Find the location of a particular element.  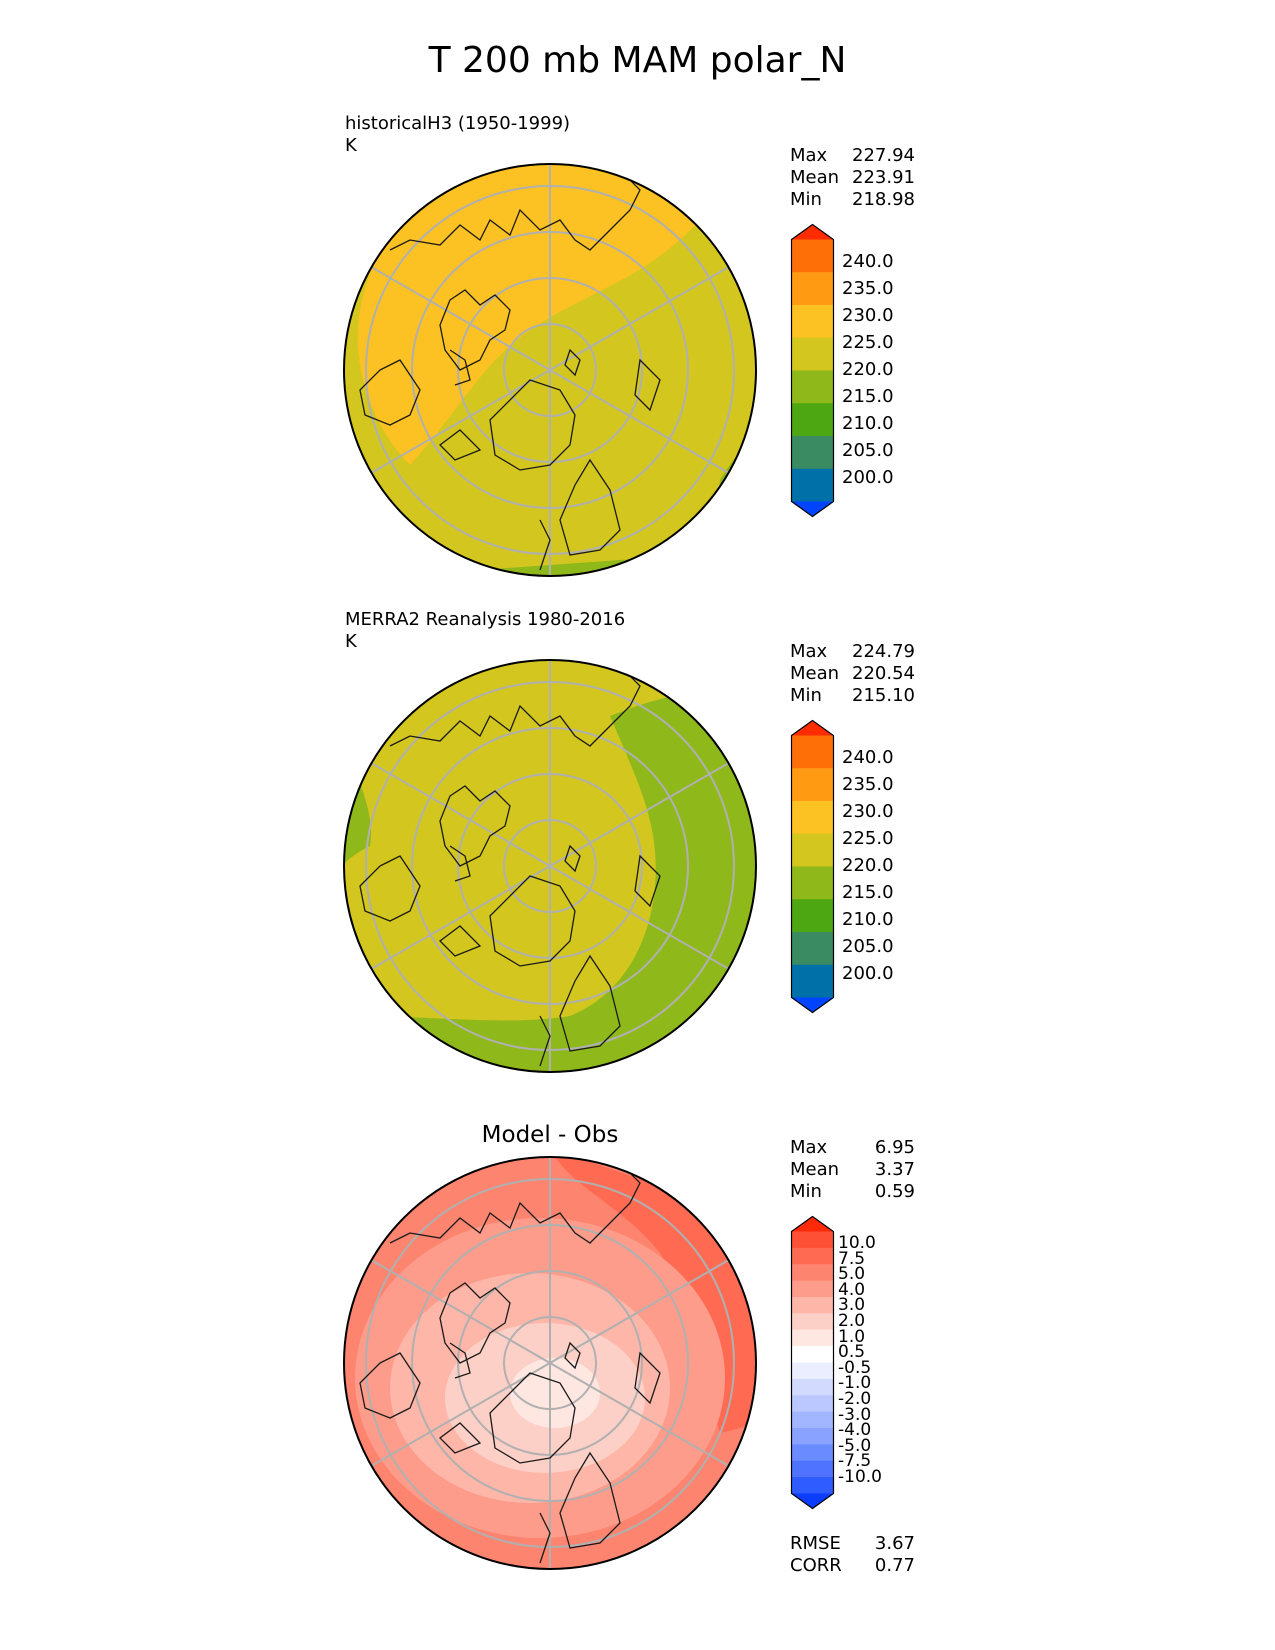

stats-obs-min: 215.10 is located at coordinates (883, 695).